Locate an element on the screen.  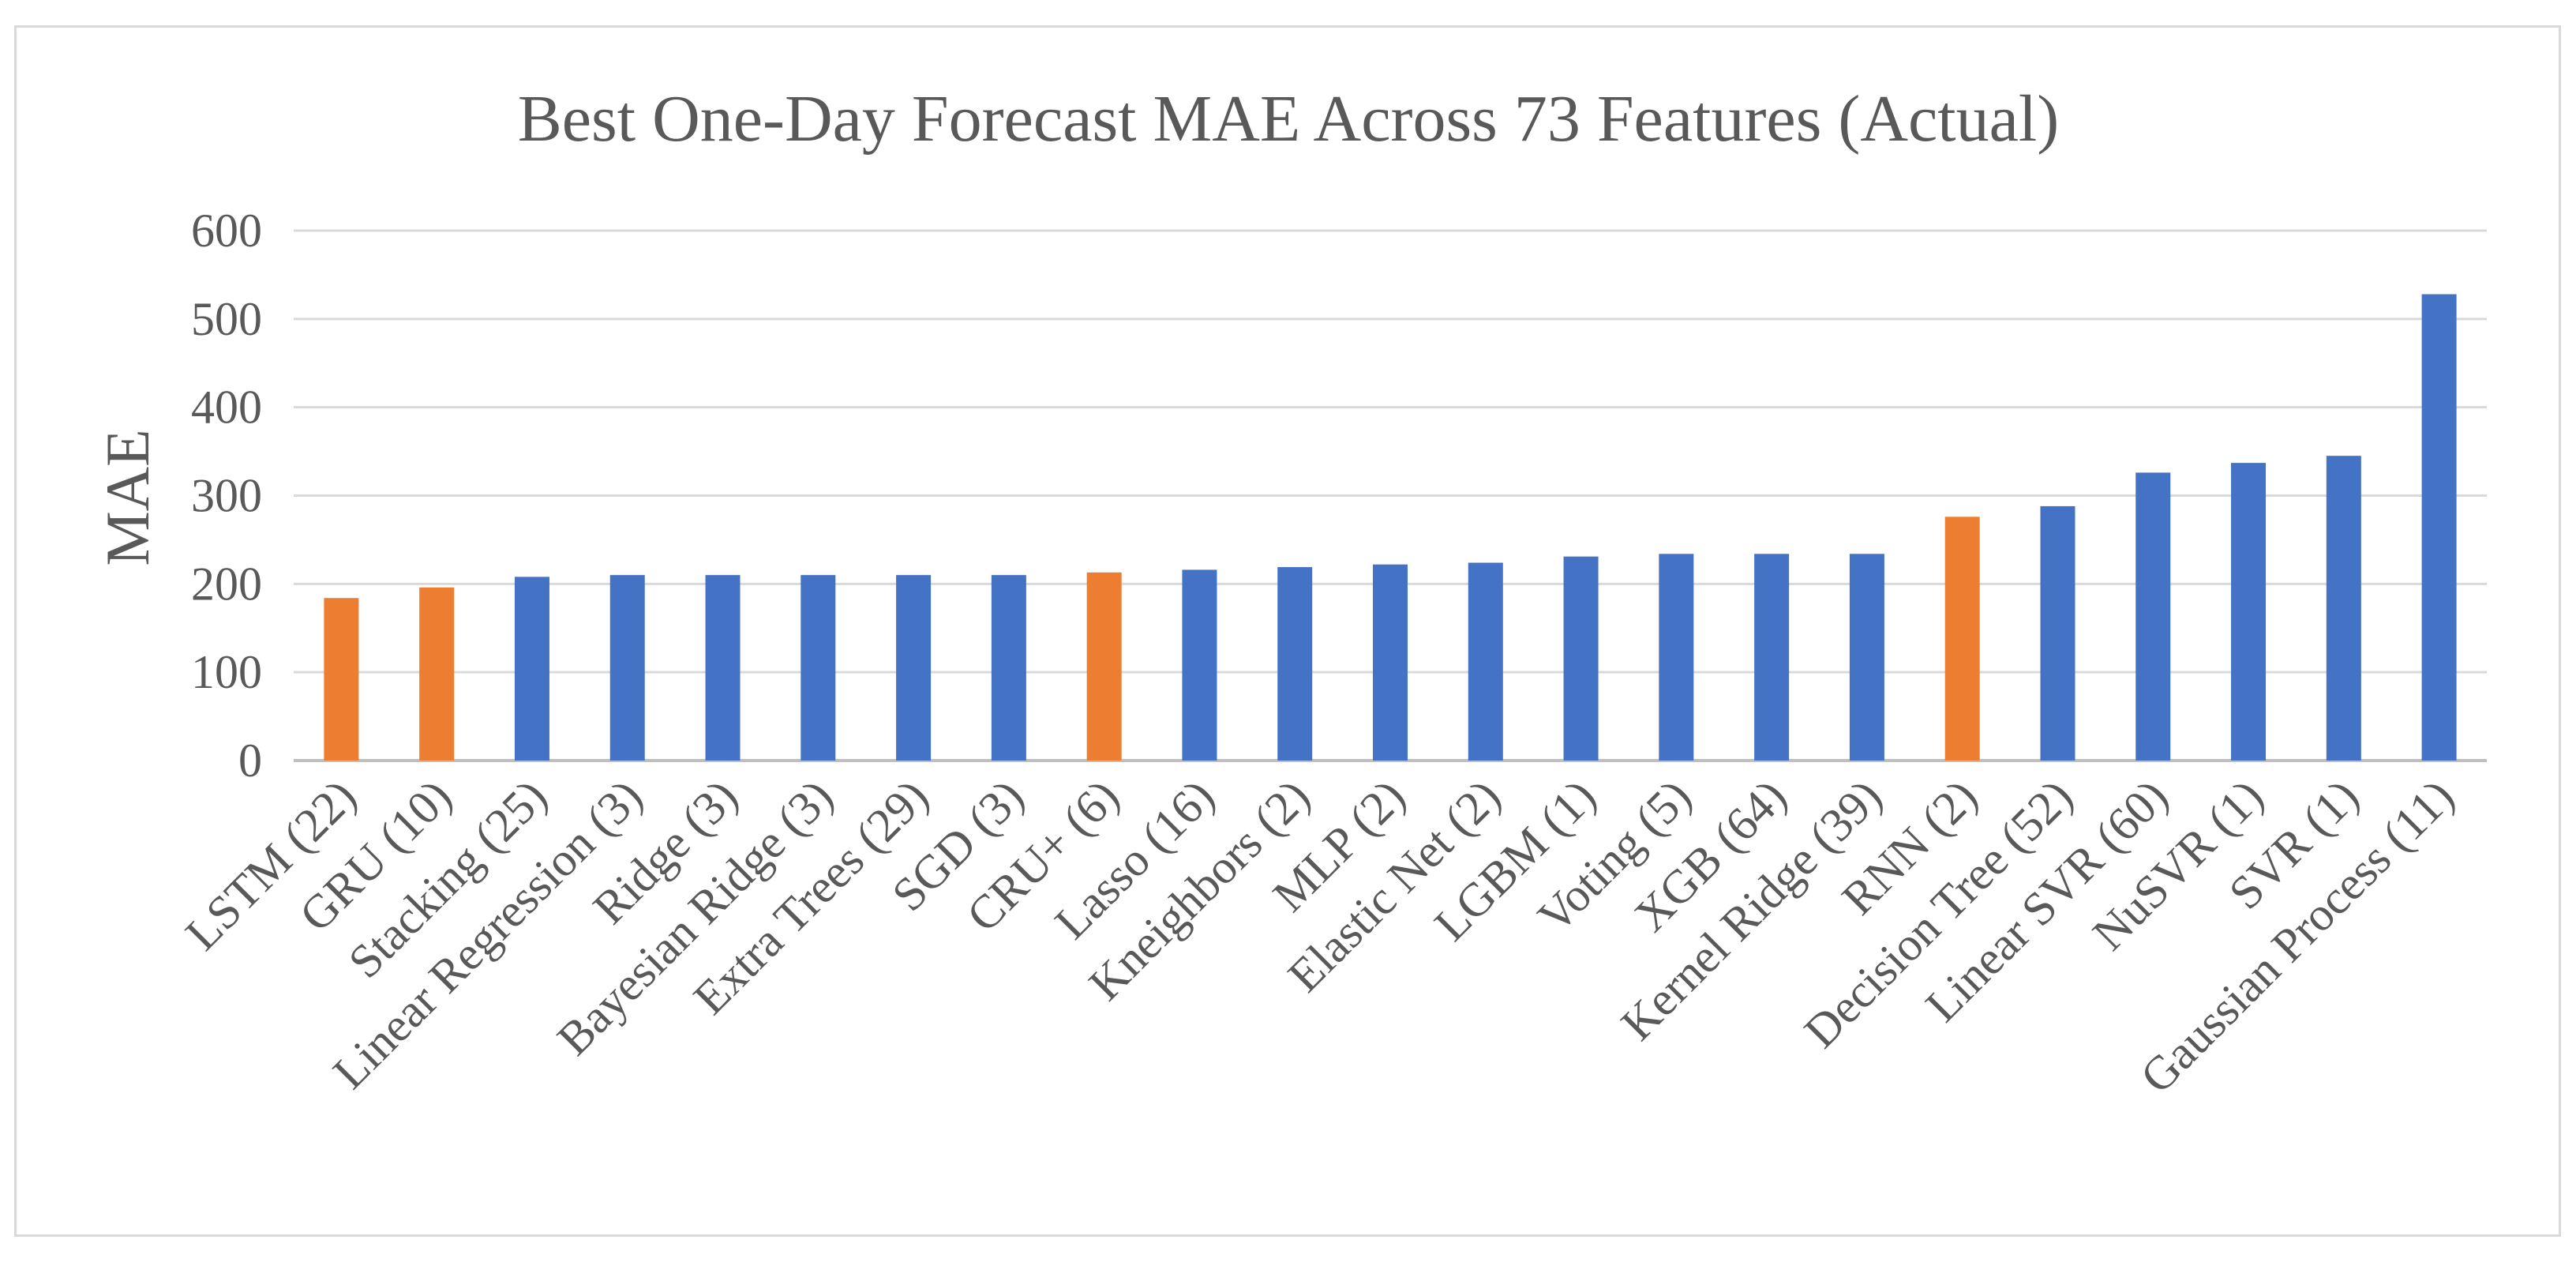
y-tick-label: 0 is located at coordinates (250, 761).